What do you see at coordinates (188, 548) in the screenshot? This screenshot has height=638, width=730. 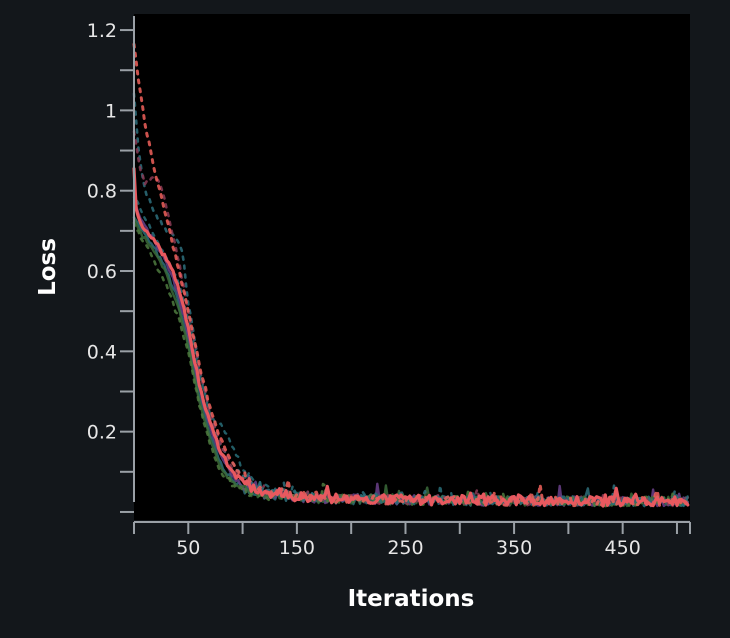 I see `x-tick-label: 50` at bounding box center [188, 548].